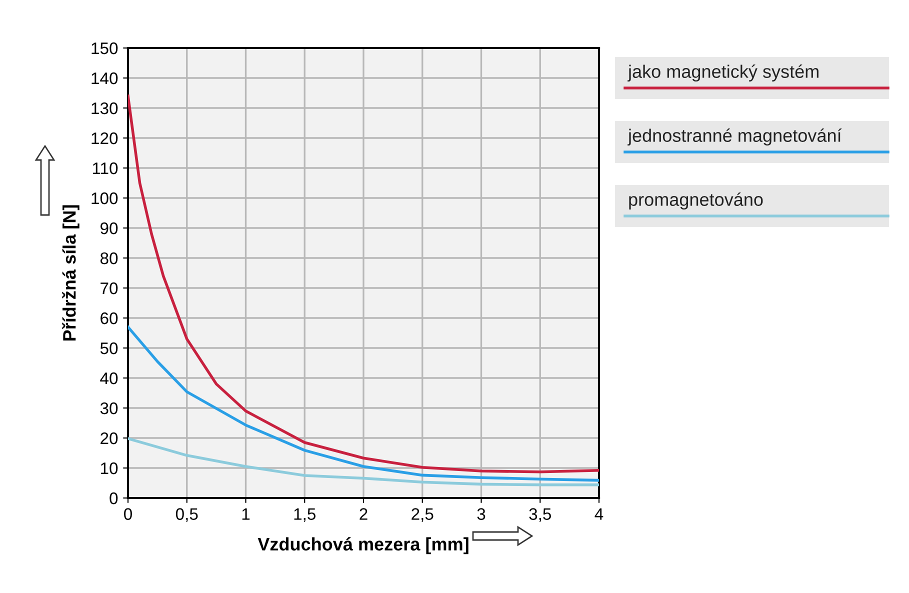 The image size is (909, 593). Describe the element at coordinates (109, 228) in the screenshot. I see `y-tick-label: 90` at that location.